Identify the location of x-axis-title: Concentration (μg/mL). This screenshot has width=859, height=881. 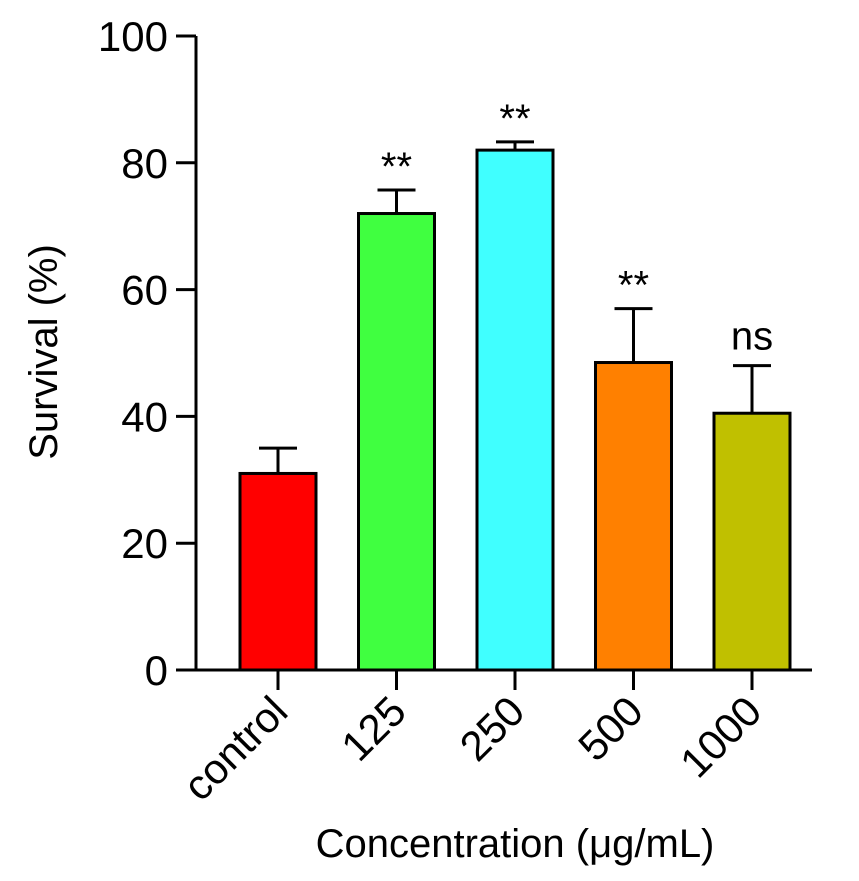
(515, 844).